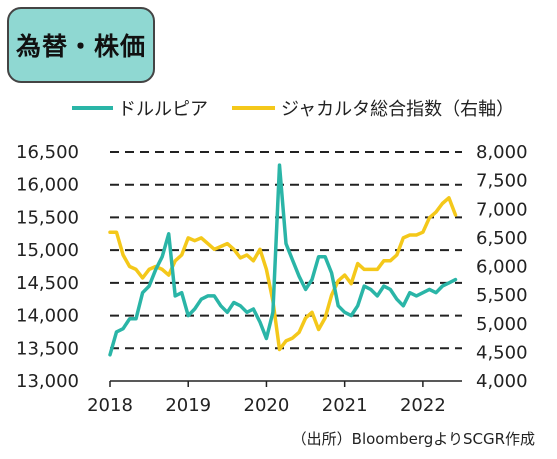  What do you see at coordinates (397, 109) in the screenshot?
I see `legend-label-jci: ジャカルタ総合指数（右軸）` at bounding box center [397, 109].